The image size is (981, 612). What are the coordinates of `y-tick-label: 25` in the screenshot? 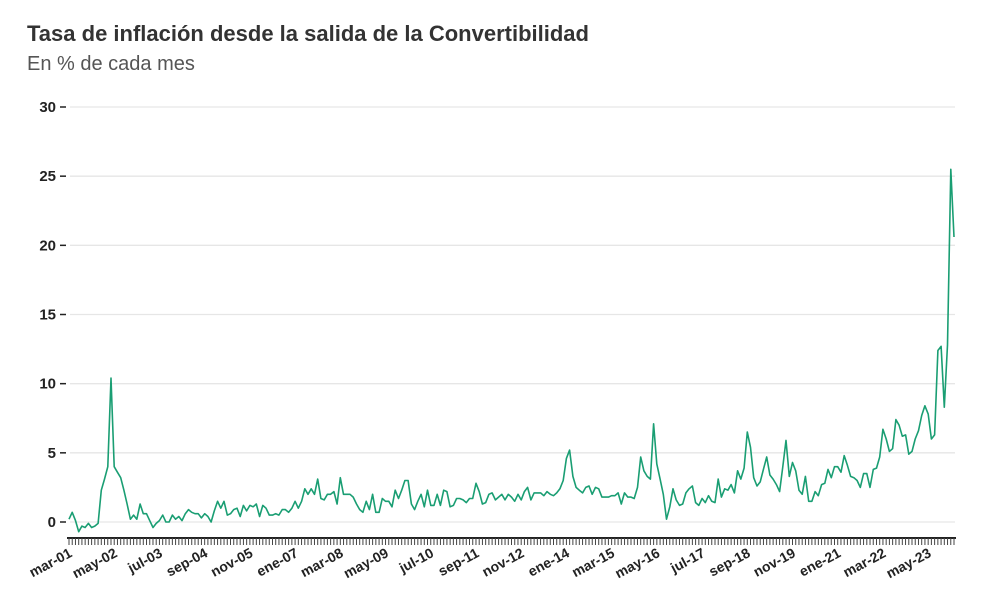 It's located at (47, 176).